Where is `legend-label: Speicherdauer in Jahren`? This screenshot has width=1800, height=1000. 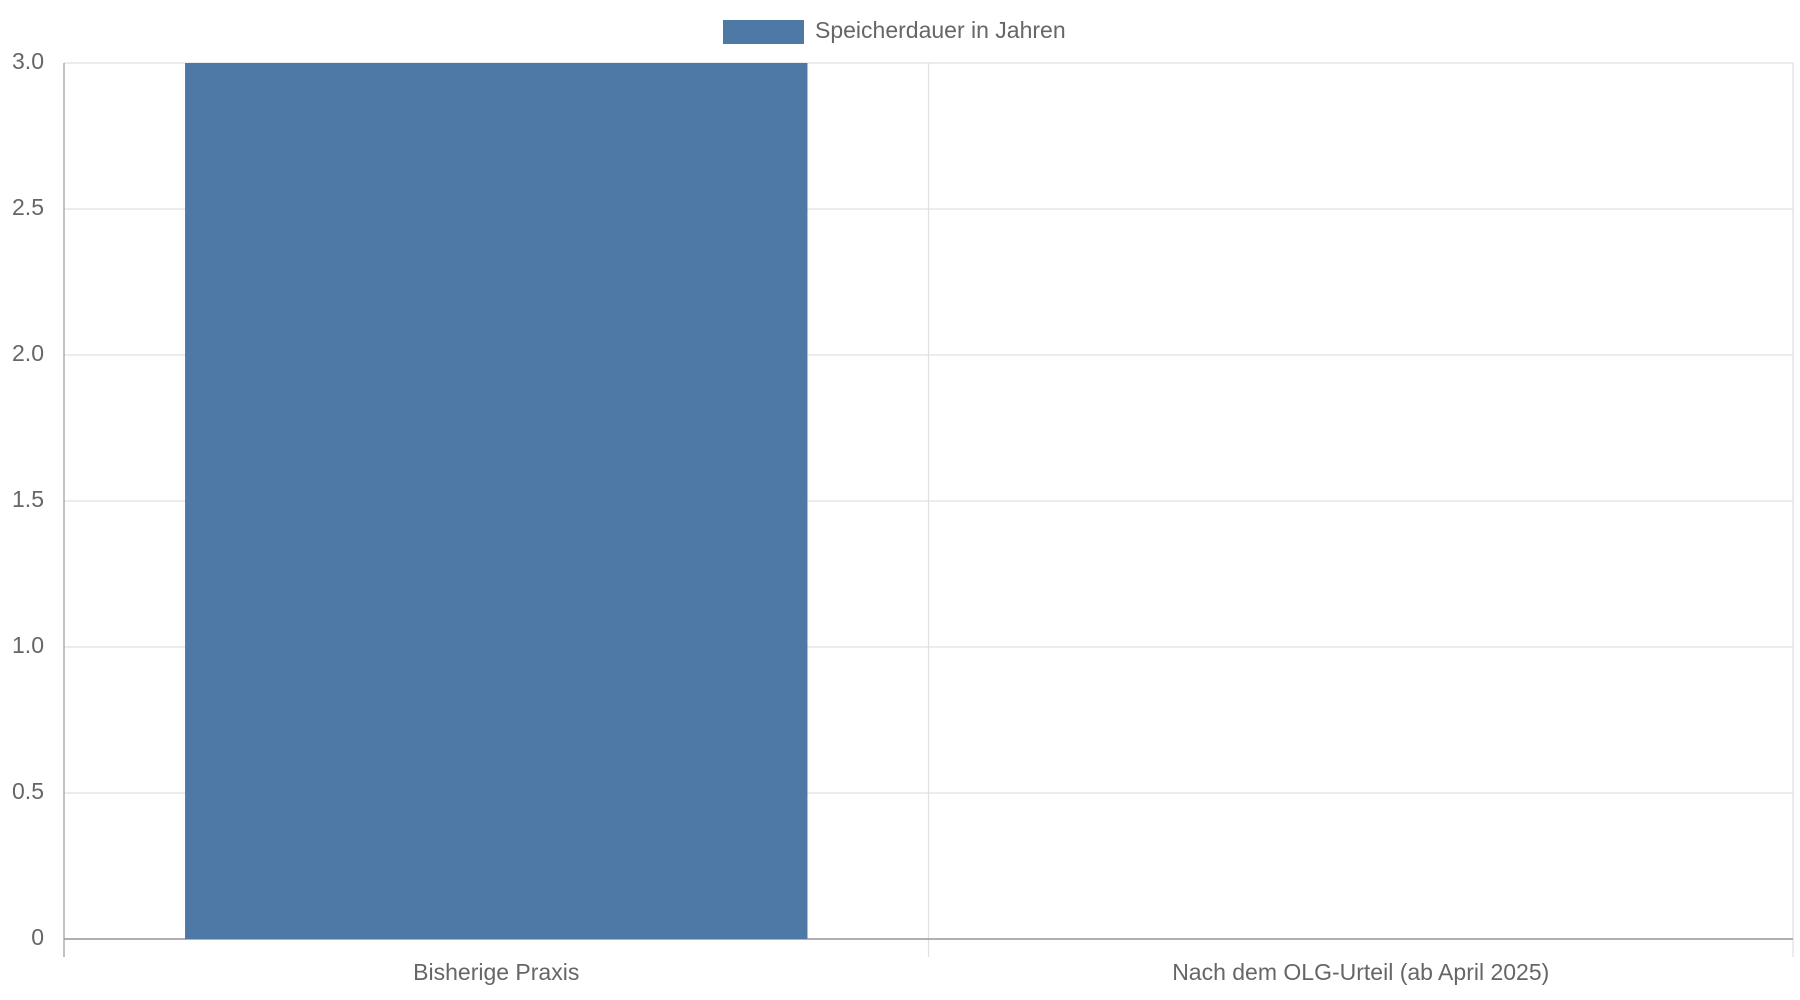 legend-label: Speicherdauer in Jahren is located at coordinates (940, 30).